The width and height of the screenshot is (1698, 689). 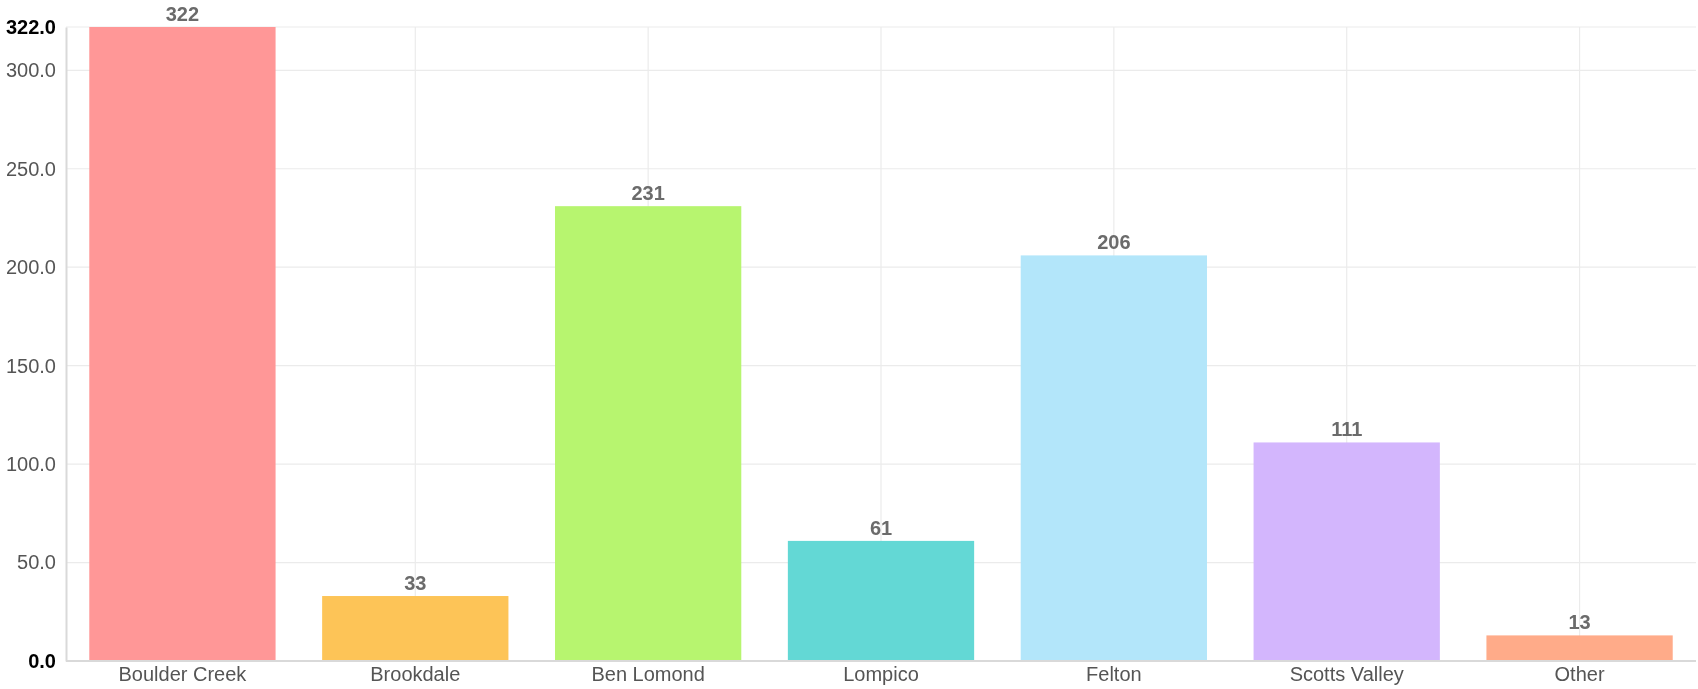 What do you see at coordinates (30, 365) in the screenshot?
I see `y-tick-label: 150.0` at bounding box center [30, 365].